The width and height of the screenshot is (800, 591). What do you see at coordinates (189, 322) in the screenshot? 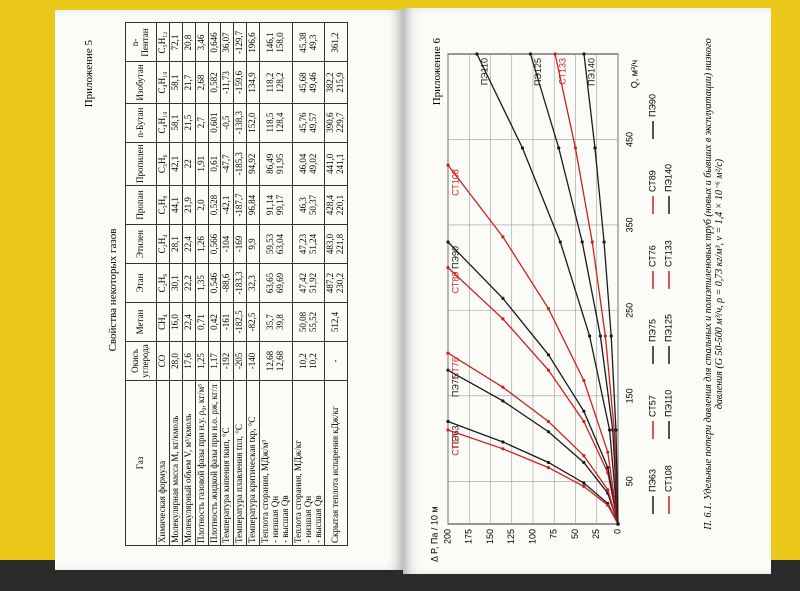
I see `table-cell: 22,4` at bounding box center [189, 322].